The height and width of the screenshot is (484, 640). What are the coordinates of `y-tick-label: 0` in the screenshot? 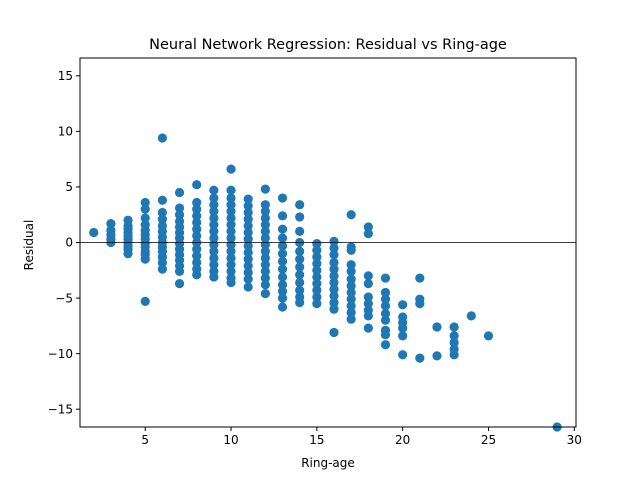 It's located at (69, 243).